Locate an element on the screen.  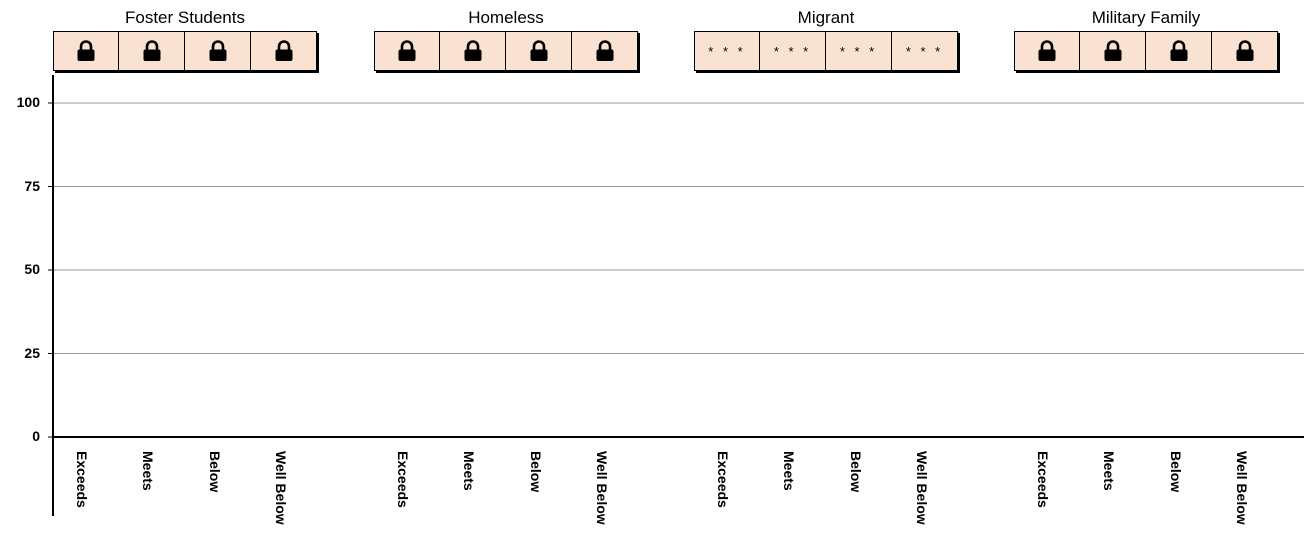
y-tick-label-50: 50 is located at coordinates (32, 269).